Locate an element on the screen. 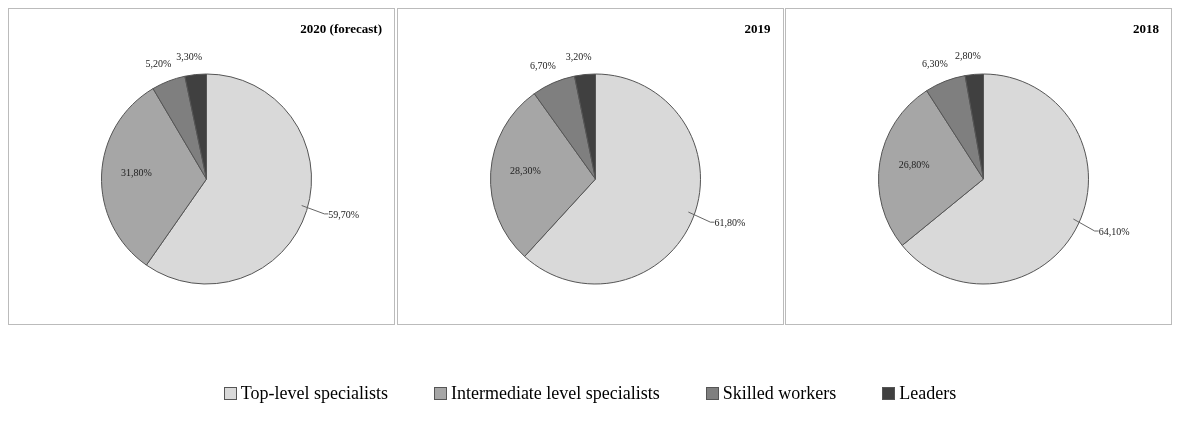 This screenshot has width=1180, height=427. data-label: 28,30% is located at coordinates (525, 171).